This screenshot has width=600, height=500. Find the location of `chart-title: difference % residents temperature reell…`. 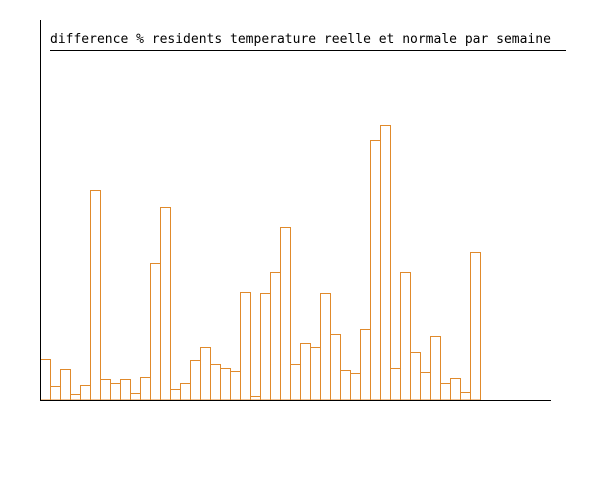

chart-title: difference % residents temperature reell… is located at coordinates (300, 39).